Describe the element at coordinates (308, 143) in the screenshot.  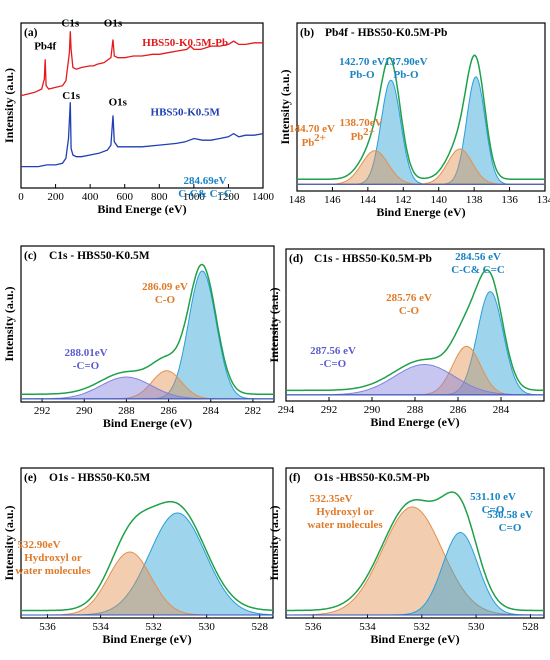
I see `peak-species: Pb` at that location.